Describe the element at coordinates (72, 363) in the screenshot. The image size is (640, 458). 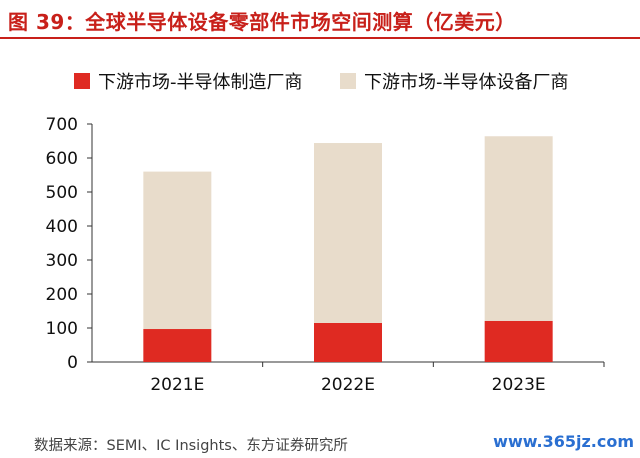
I see `y-tick-label: 0` at that location.